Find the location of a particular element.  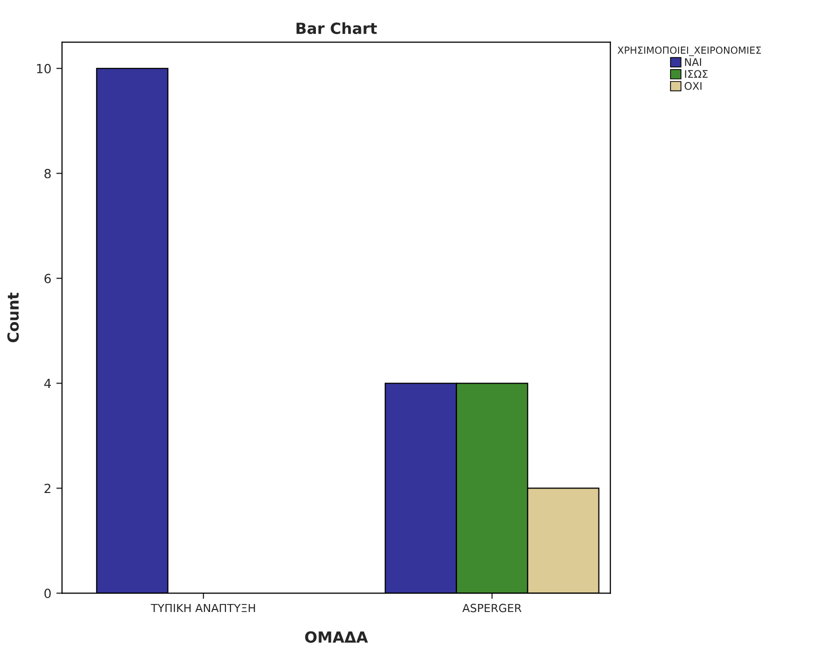

y-tick-label: 6 is located at coordinates (47, 279).